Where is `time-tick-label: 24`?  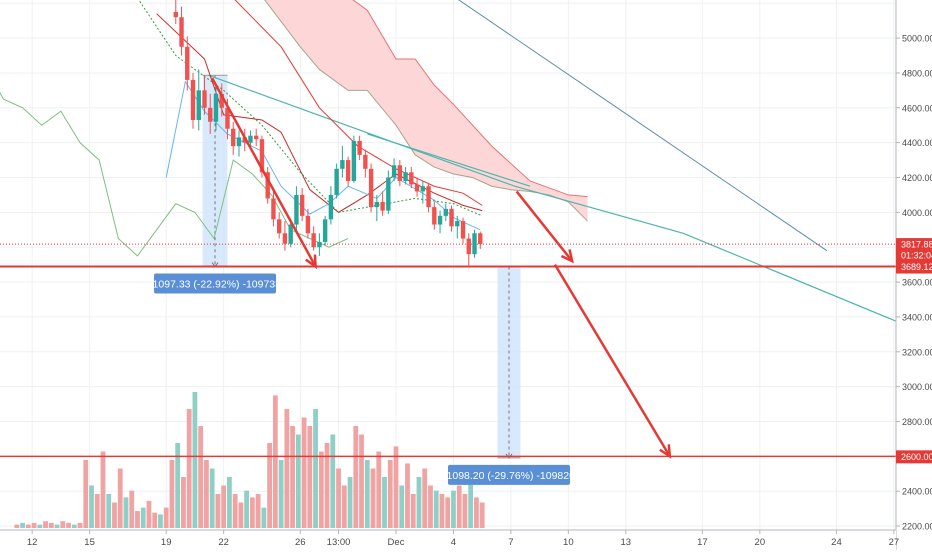
time-tick-label: 24 is located at coordinates (836, 542).